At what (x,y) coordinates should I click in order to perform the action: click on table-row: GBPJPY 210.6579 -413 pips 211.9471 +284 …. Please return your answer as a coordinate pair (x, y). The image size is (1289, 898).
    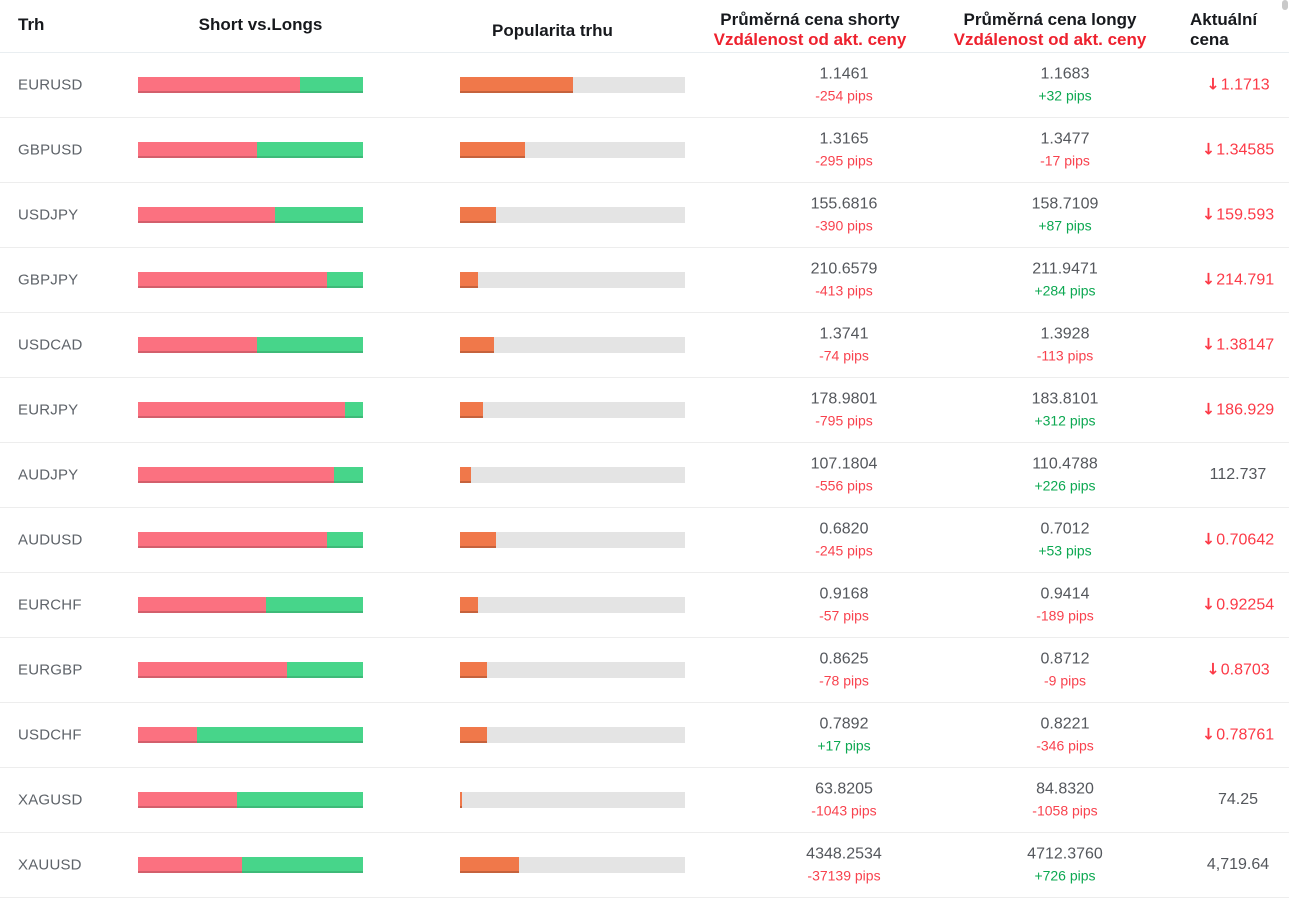
    Looking at the image, I should click on (644, 280).